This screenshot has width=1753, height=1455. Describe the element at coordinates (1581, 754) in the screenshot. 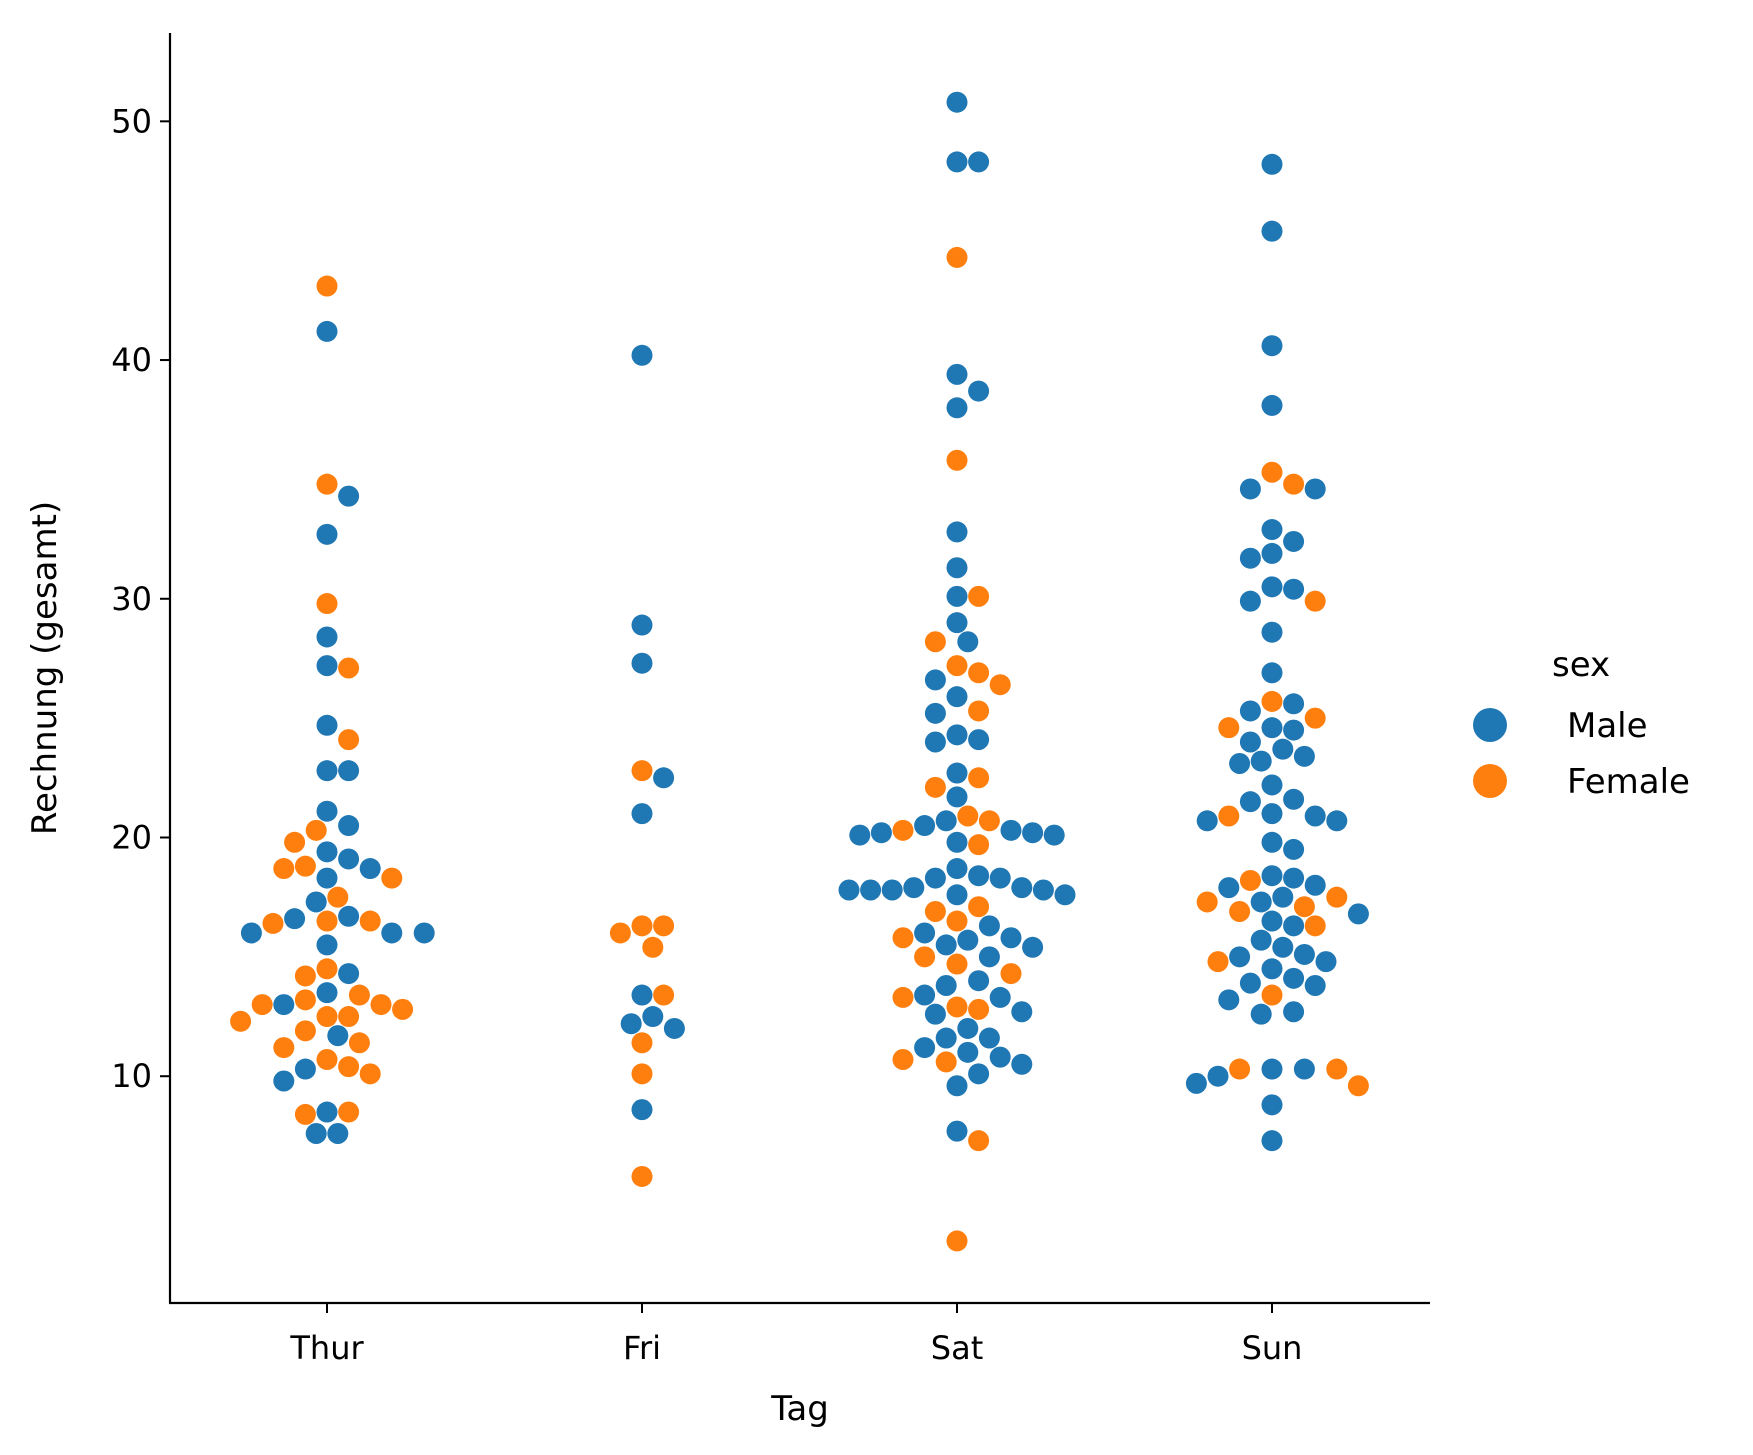

I see `legend-items: Male Female` at that location.